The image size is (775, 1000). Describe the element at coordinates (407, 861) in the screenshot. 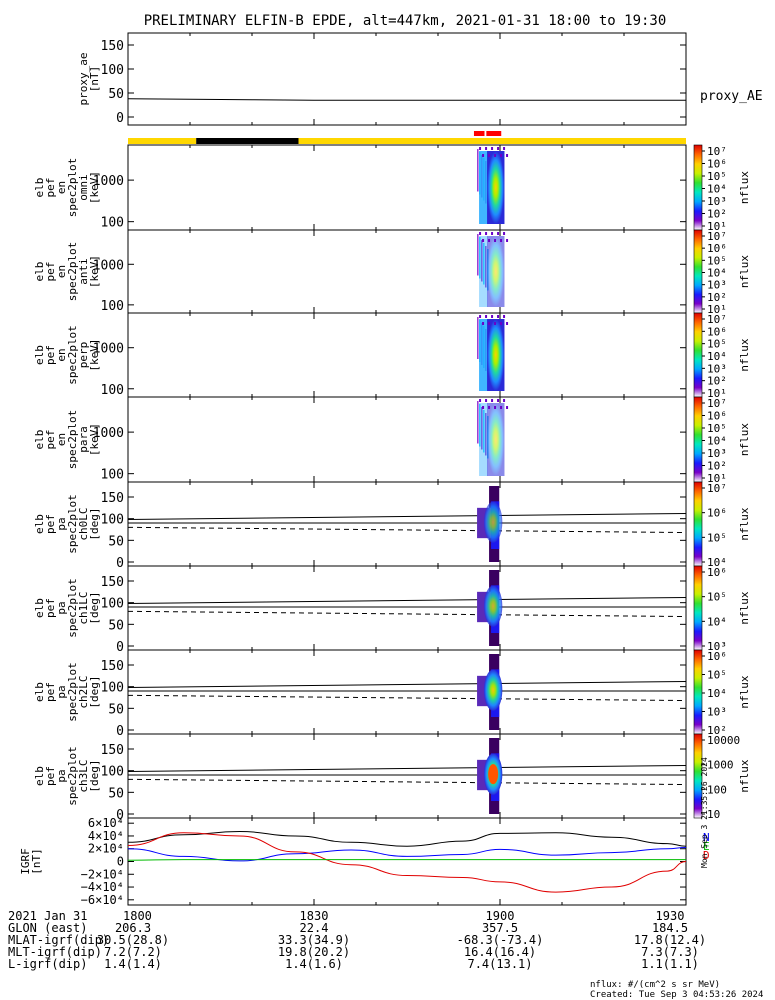

I see `igrf-frame` at that location.